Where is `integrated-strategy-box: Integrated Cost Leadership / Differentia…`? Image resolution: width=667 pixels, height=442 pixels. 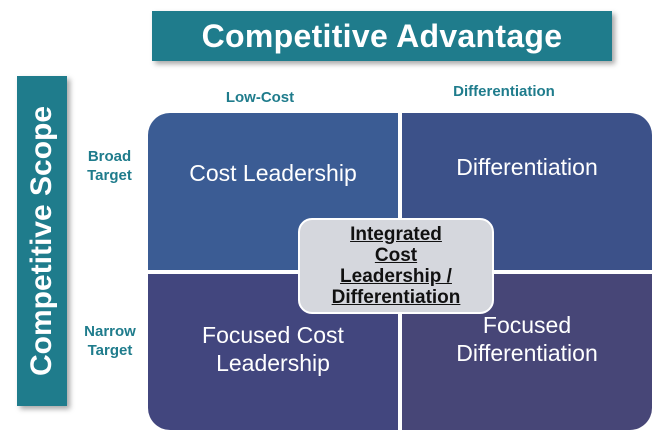
integrated-strategy-box: Integrated Cost Leadership / Differentia… is located at coordinates (396, 266).